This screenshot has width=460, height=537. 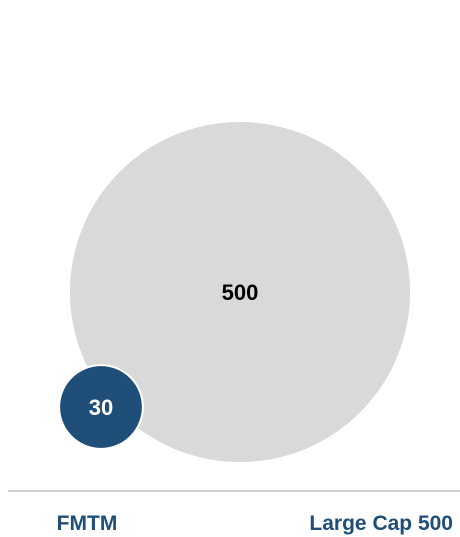 I want to click on bubble-value-label: 500, so click(x=240, y=292).